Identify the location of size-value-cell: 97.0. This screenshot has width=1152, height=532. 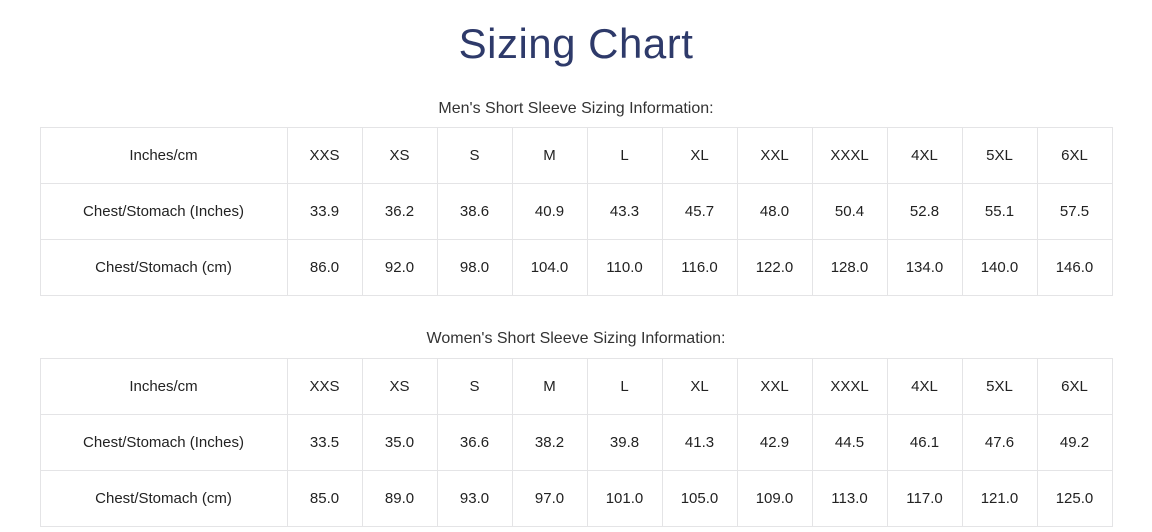
(549, 498).